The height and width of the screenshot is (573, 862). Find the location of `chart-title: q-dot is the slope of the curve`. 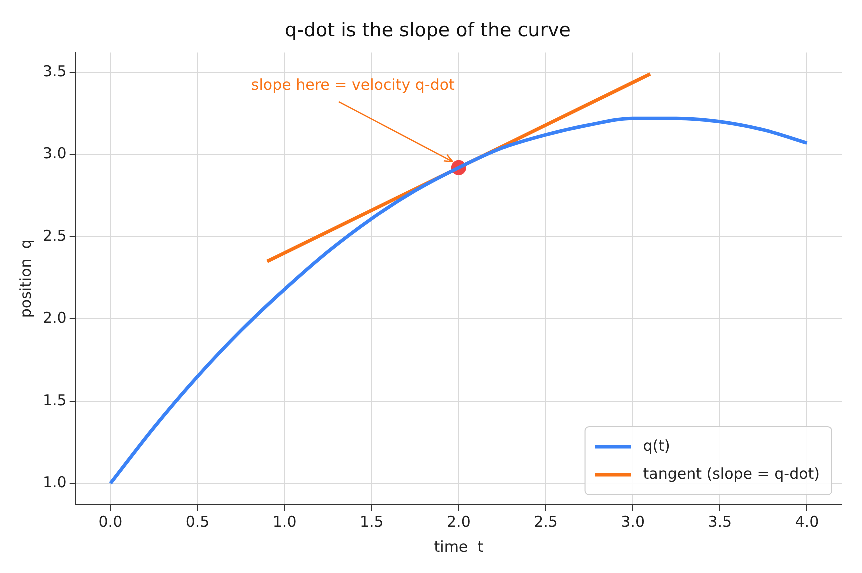

chart-title: q-dot is the slope of the curve is located at coordinates (428, 30).